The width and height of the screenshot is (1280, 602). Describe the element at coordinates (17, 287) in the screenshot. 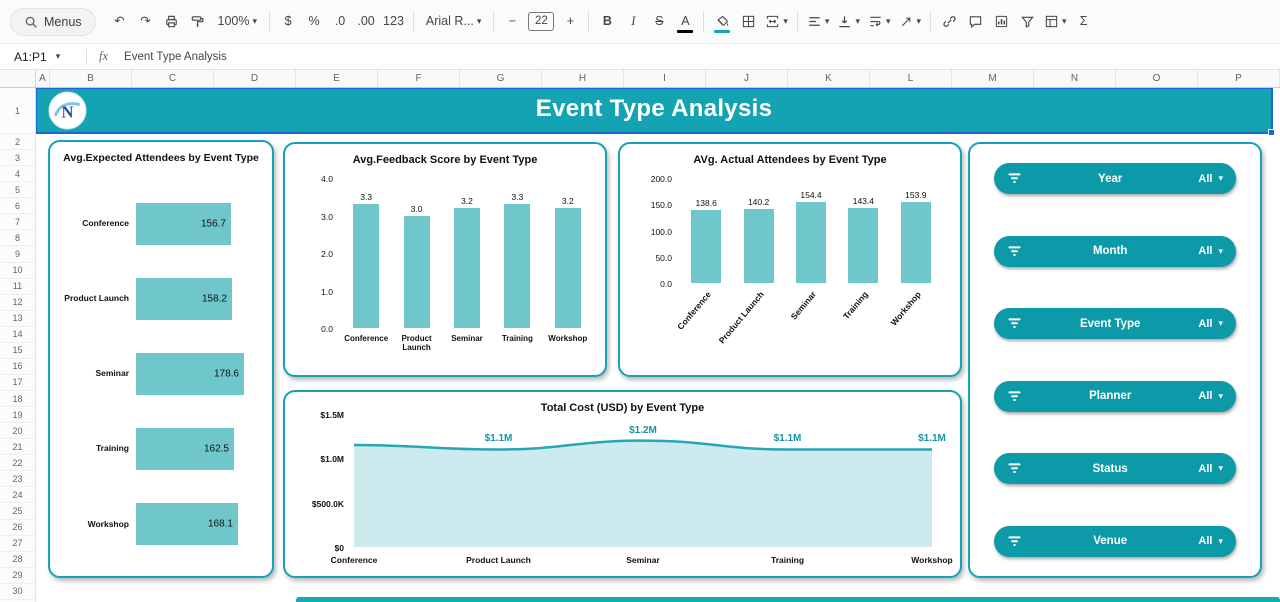

I see `row-header-11: 11` at that location.